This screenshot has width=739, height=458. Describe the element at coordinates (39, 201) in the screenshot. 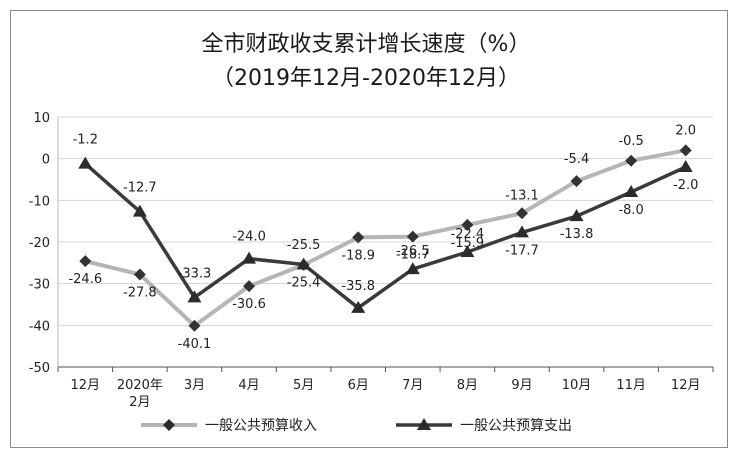

I see `y-tick-label: -10` at that location.